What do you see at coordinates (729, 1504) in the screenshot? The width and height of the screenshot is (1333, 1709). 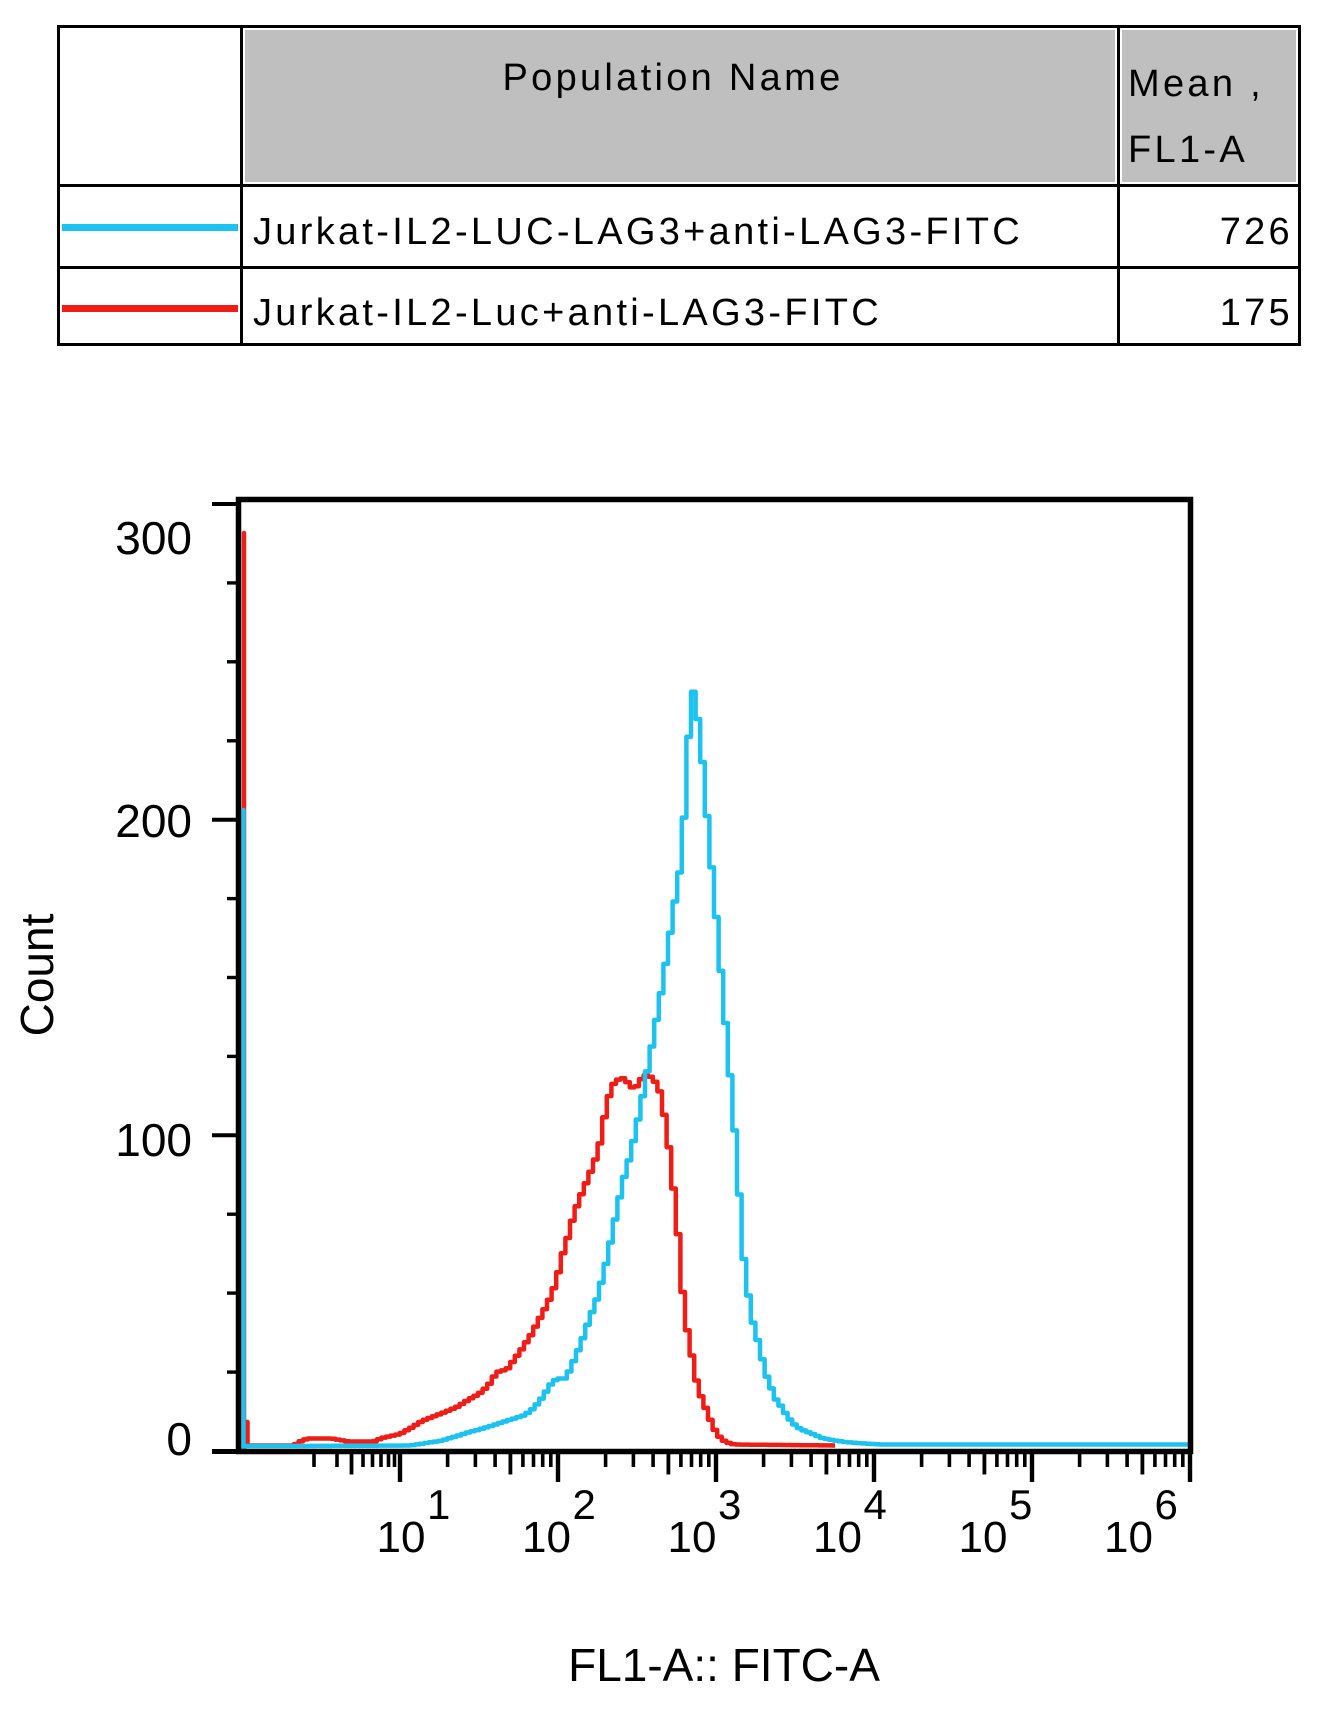 I see `svg-text: 3` at bounding box center [729, 1504].